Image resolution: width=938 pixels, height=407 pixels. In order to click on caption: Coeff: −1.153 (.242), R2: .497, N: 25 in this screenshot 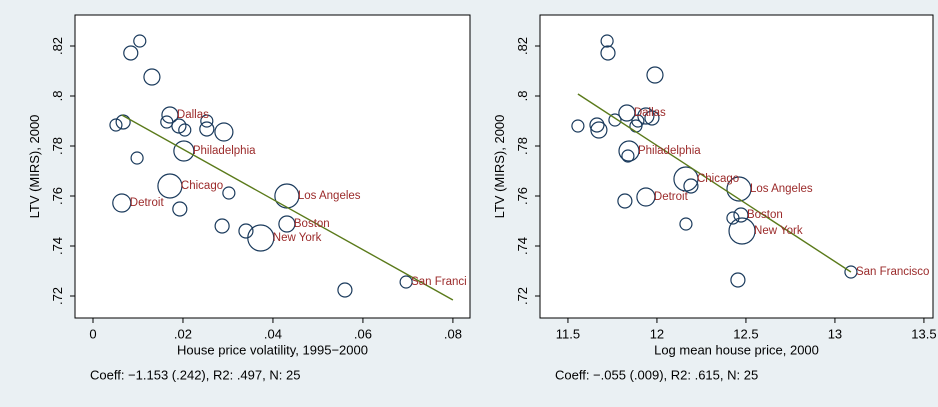, I will do `click(195, 374)`.